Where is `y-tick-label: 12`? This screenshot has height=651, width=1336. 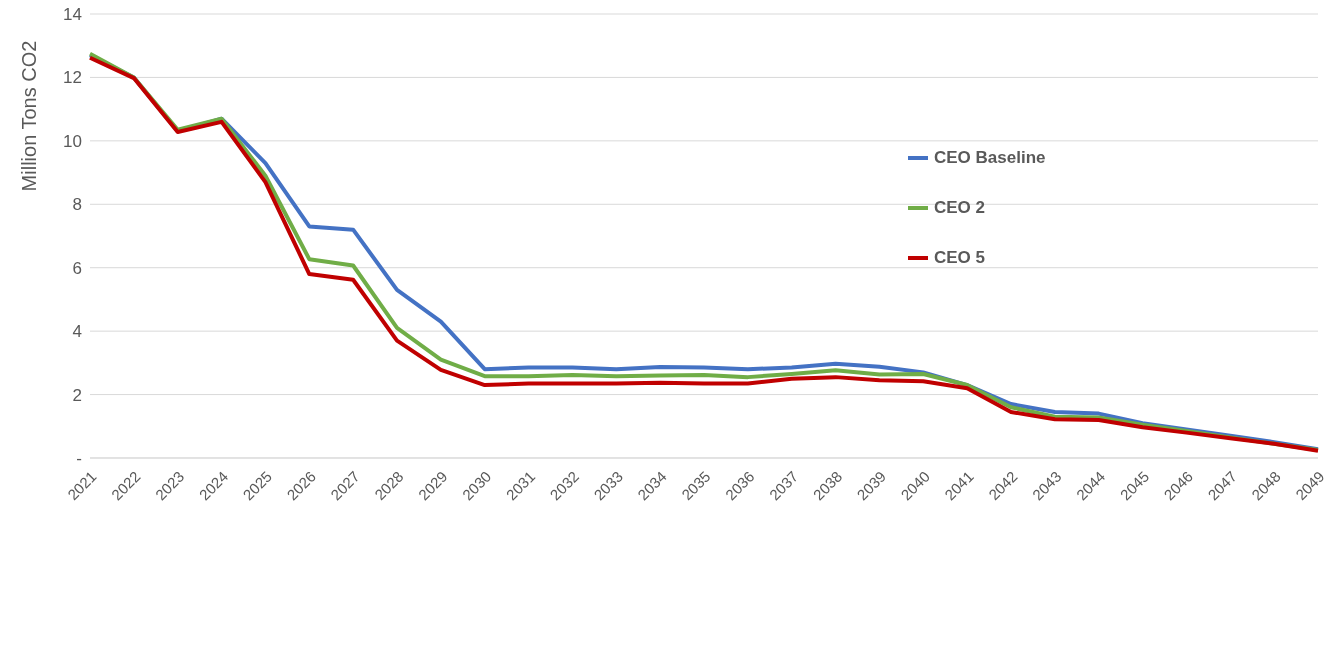
y-tick-label: 12 is located at coordinates (72, 78).